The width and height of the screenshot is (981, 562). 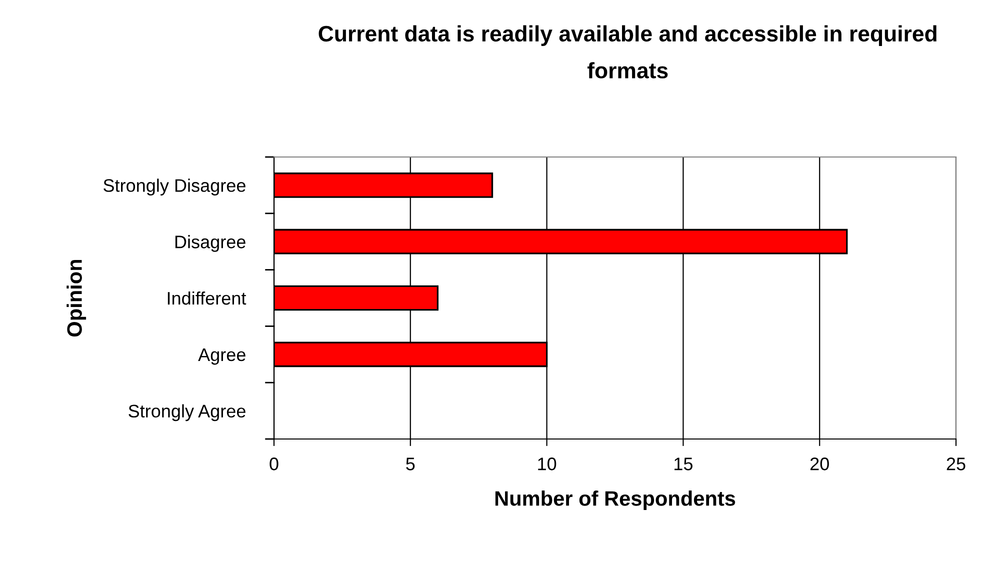 I want to click on x-tick-label: 0, so click(x=274, y=464).